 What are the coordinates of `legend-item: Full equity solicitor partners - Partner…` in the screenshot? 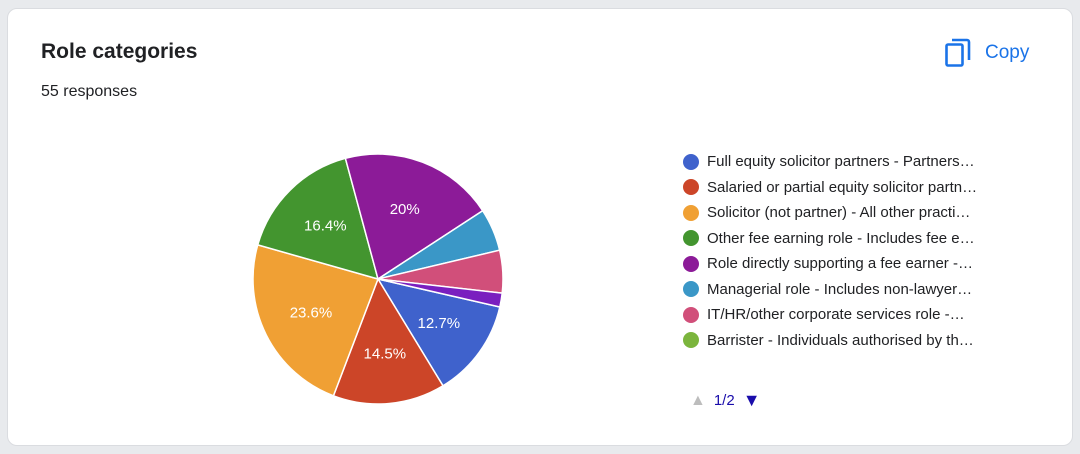 It's located at (853, 162).